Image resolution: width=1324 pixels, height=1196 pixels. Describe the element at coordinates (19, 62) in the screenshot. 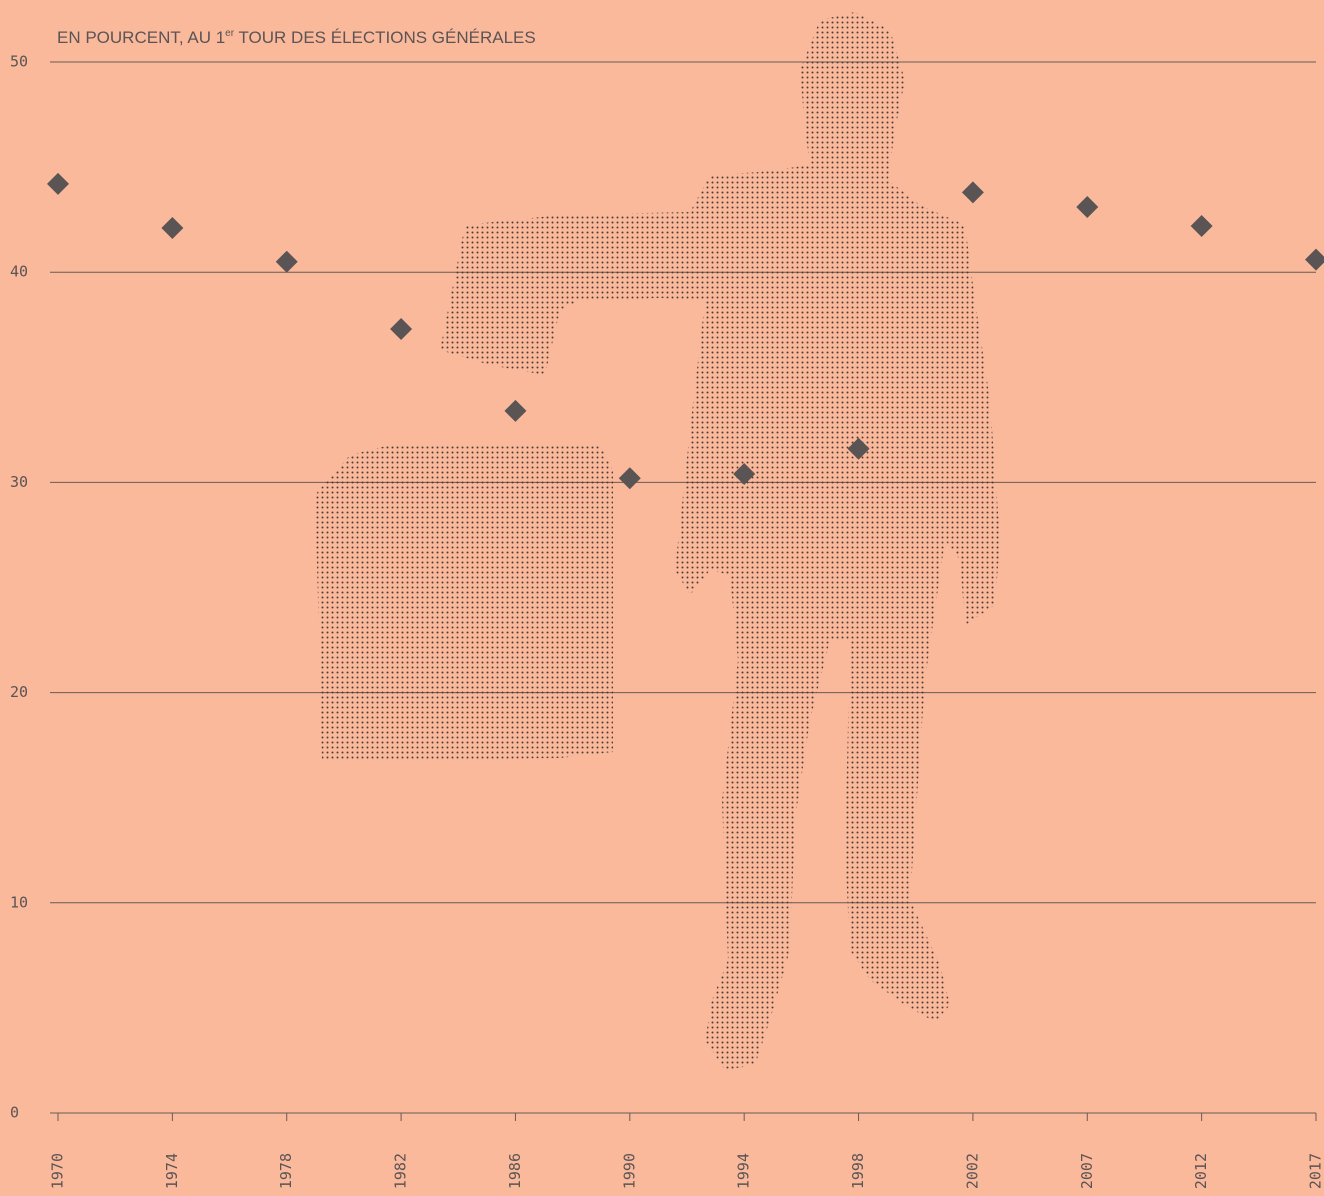

I see `y-tick-label: 50` at that location.